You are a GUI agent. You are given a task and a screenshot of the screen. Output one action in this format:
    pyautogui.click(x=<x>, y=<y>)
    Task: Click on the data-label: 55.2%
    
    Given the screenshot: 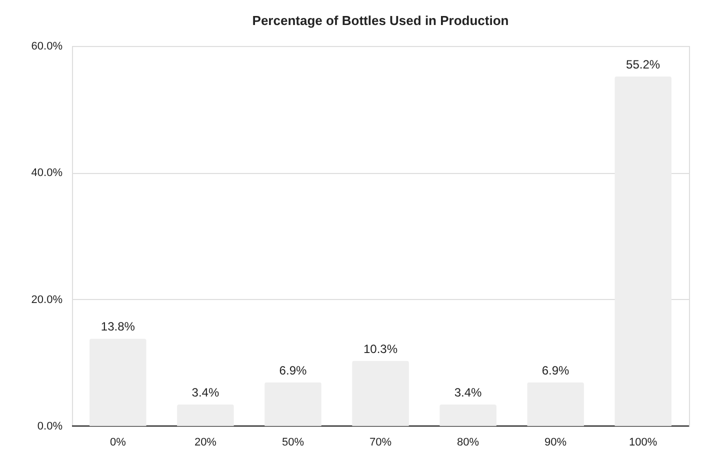 What is the action you would take?
    pyautogui.click(x=643, y=64)
    